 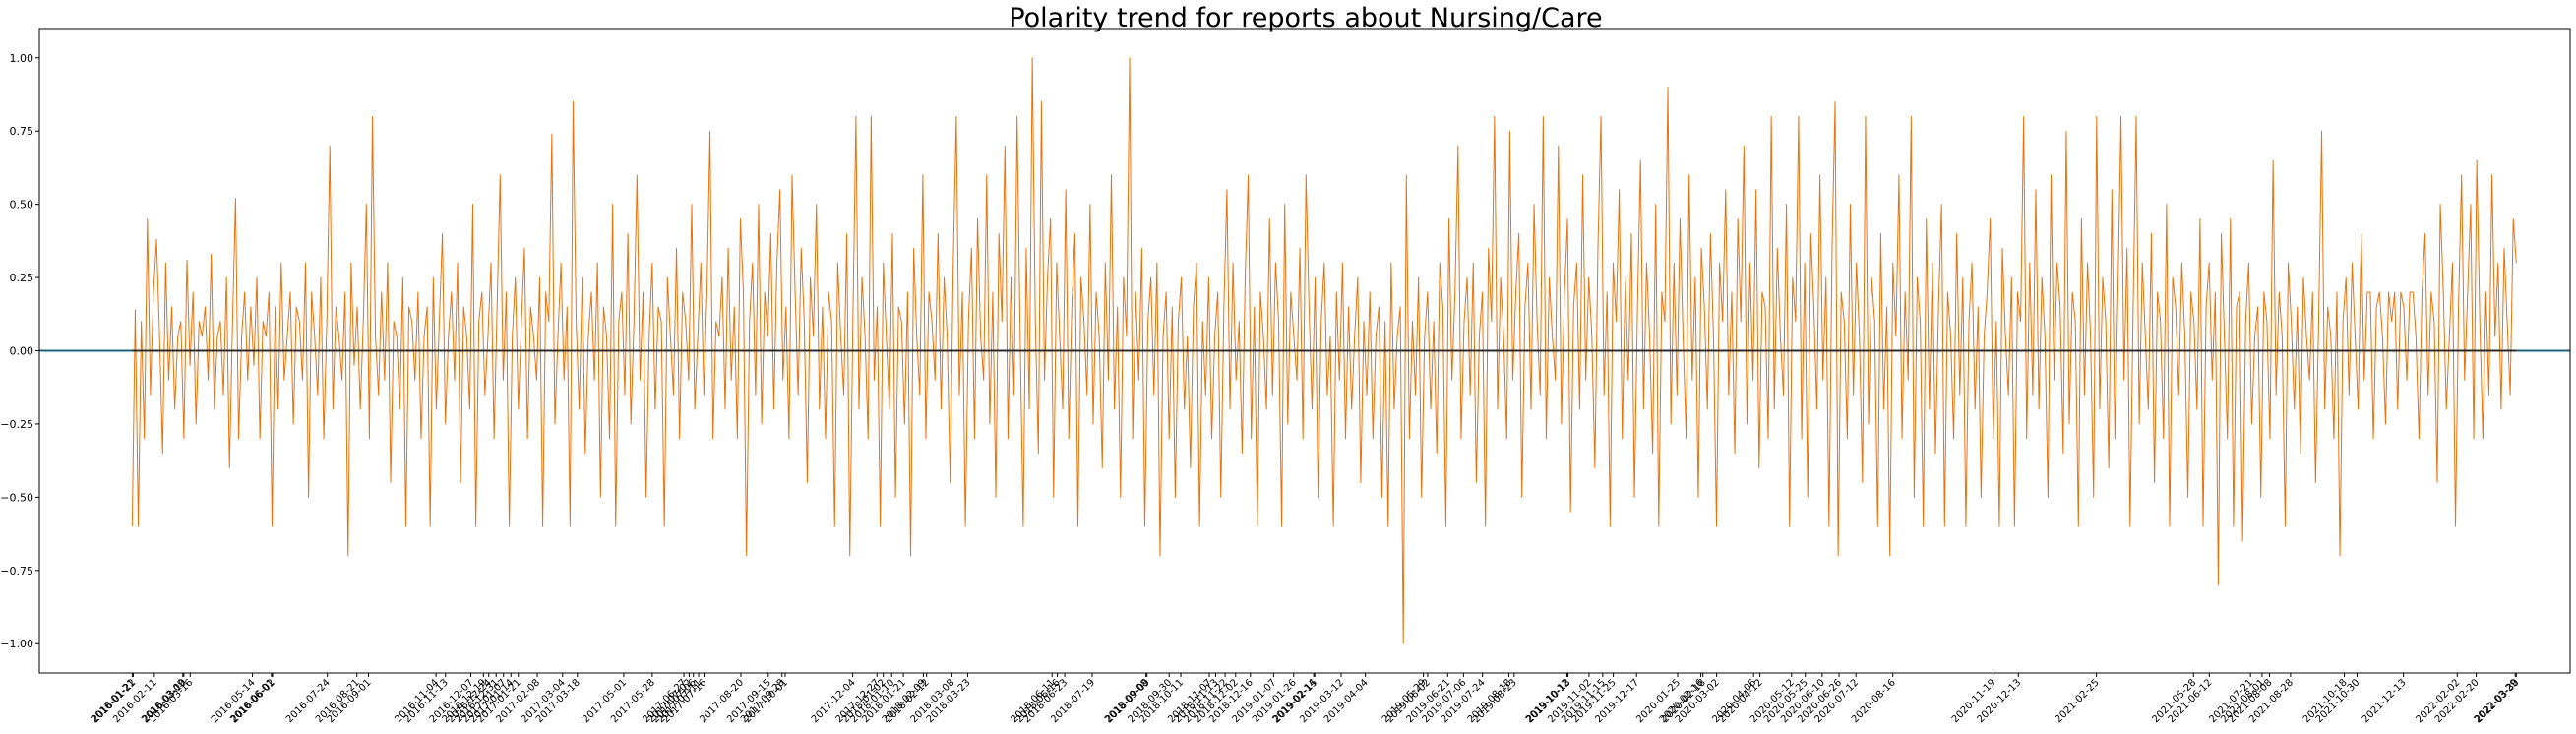 I want to click on y-tick-label: −0.50, so click(x=16, y=497).